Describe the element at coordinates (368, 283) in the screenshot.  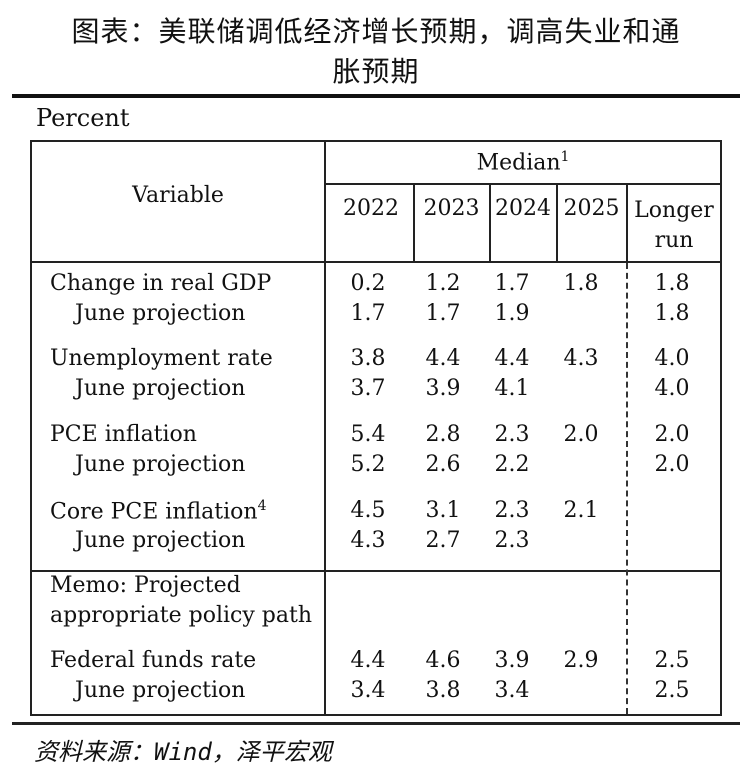
I see `value-cell: 0.2` at that location.